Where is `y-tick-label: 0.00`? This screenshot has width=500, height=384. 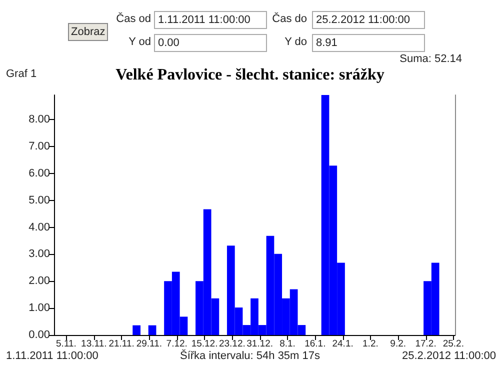 y-tick-label: 0.00 is located at coordinates (39, 335).